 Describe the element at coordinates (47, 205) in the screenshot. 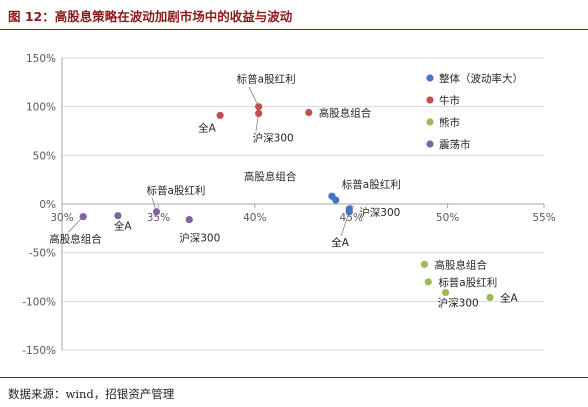

I see `y-tick-label: 0%` at that location.